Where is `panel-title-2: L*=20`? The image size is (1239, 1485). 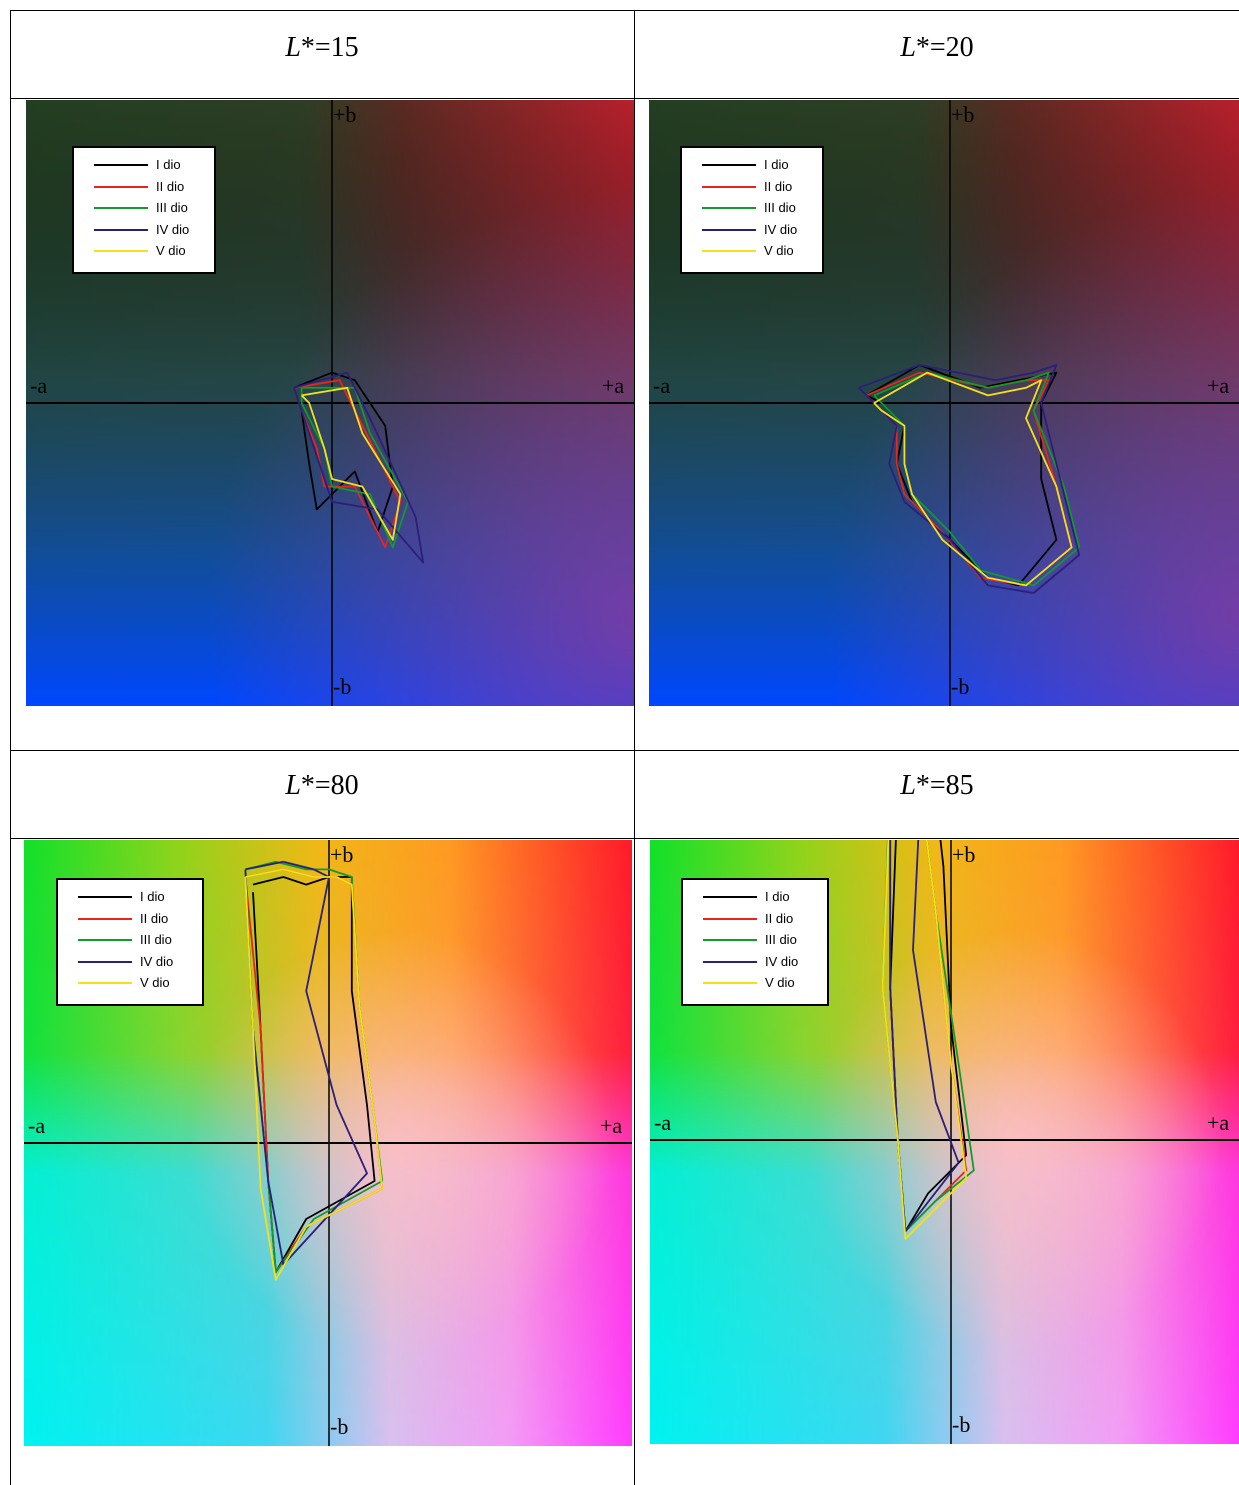 panel-title-2: L*=20 is located at coordinates (937, 47).